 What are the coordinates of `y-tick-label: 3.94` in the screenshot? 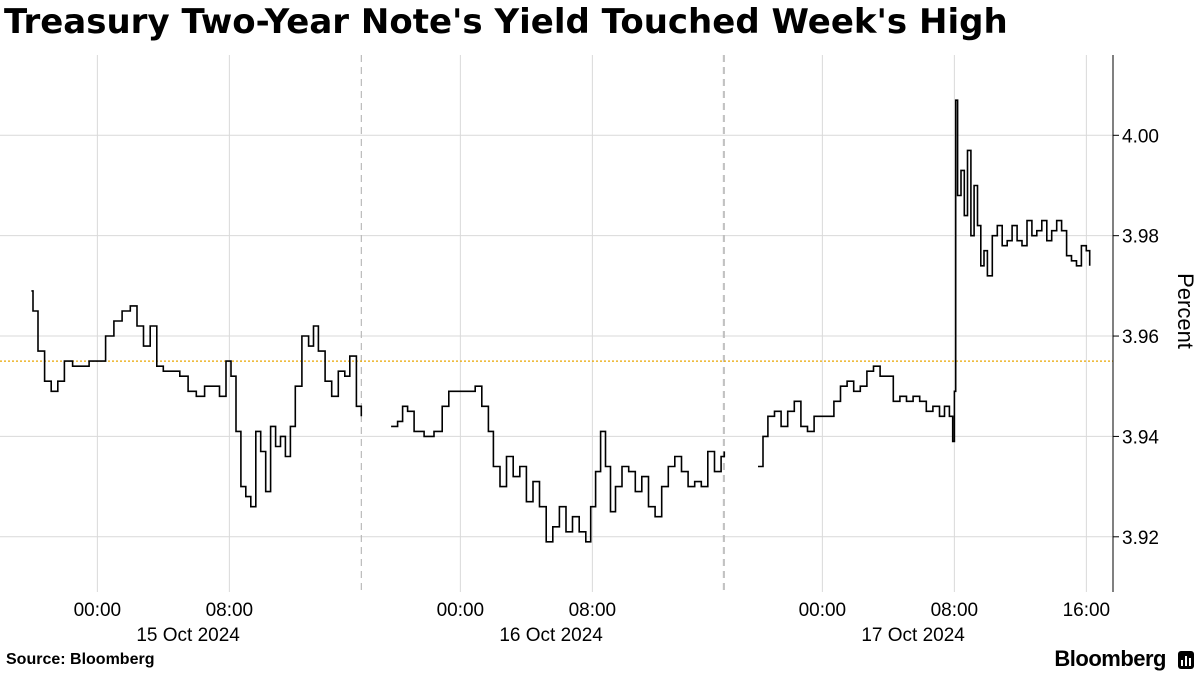 It's located at (1140, 437).